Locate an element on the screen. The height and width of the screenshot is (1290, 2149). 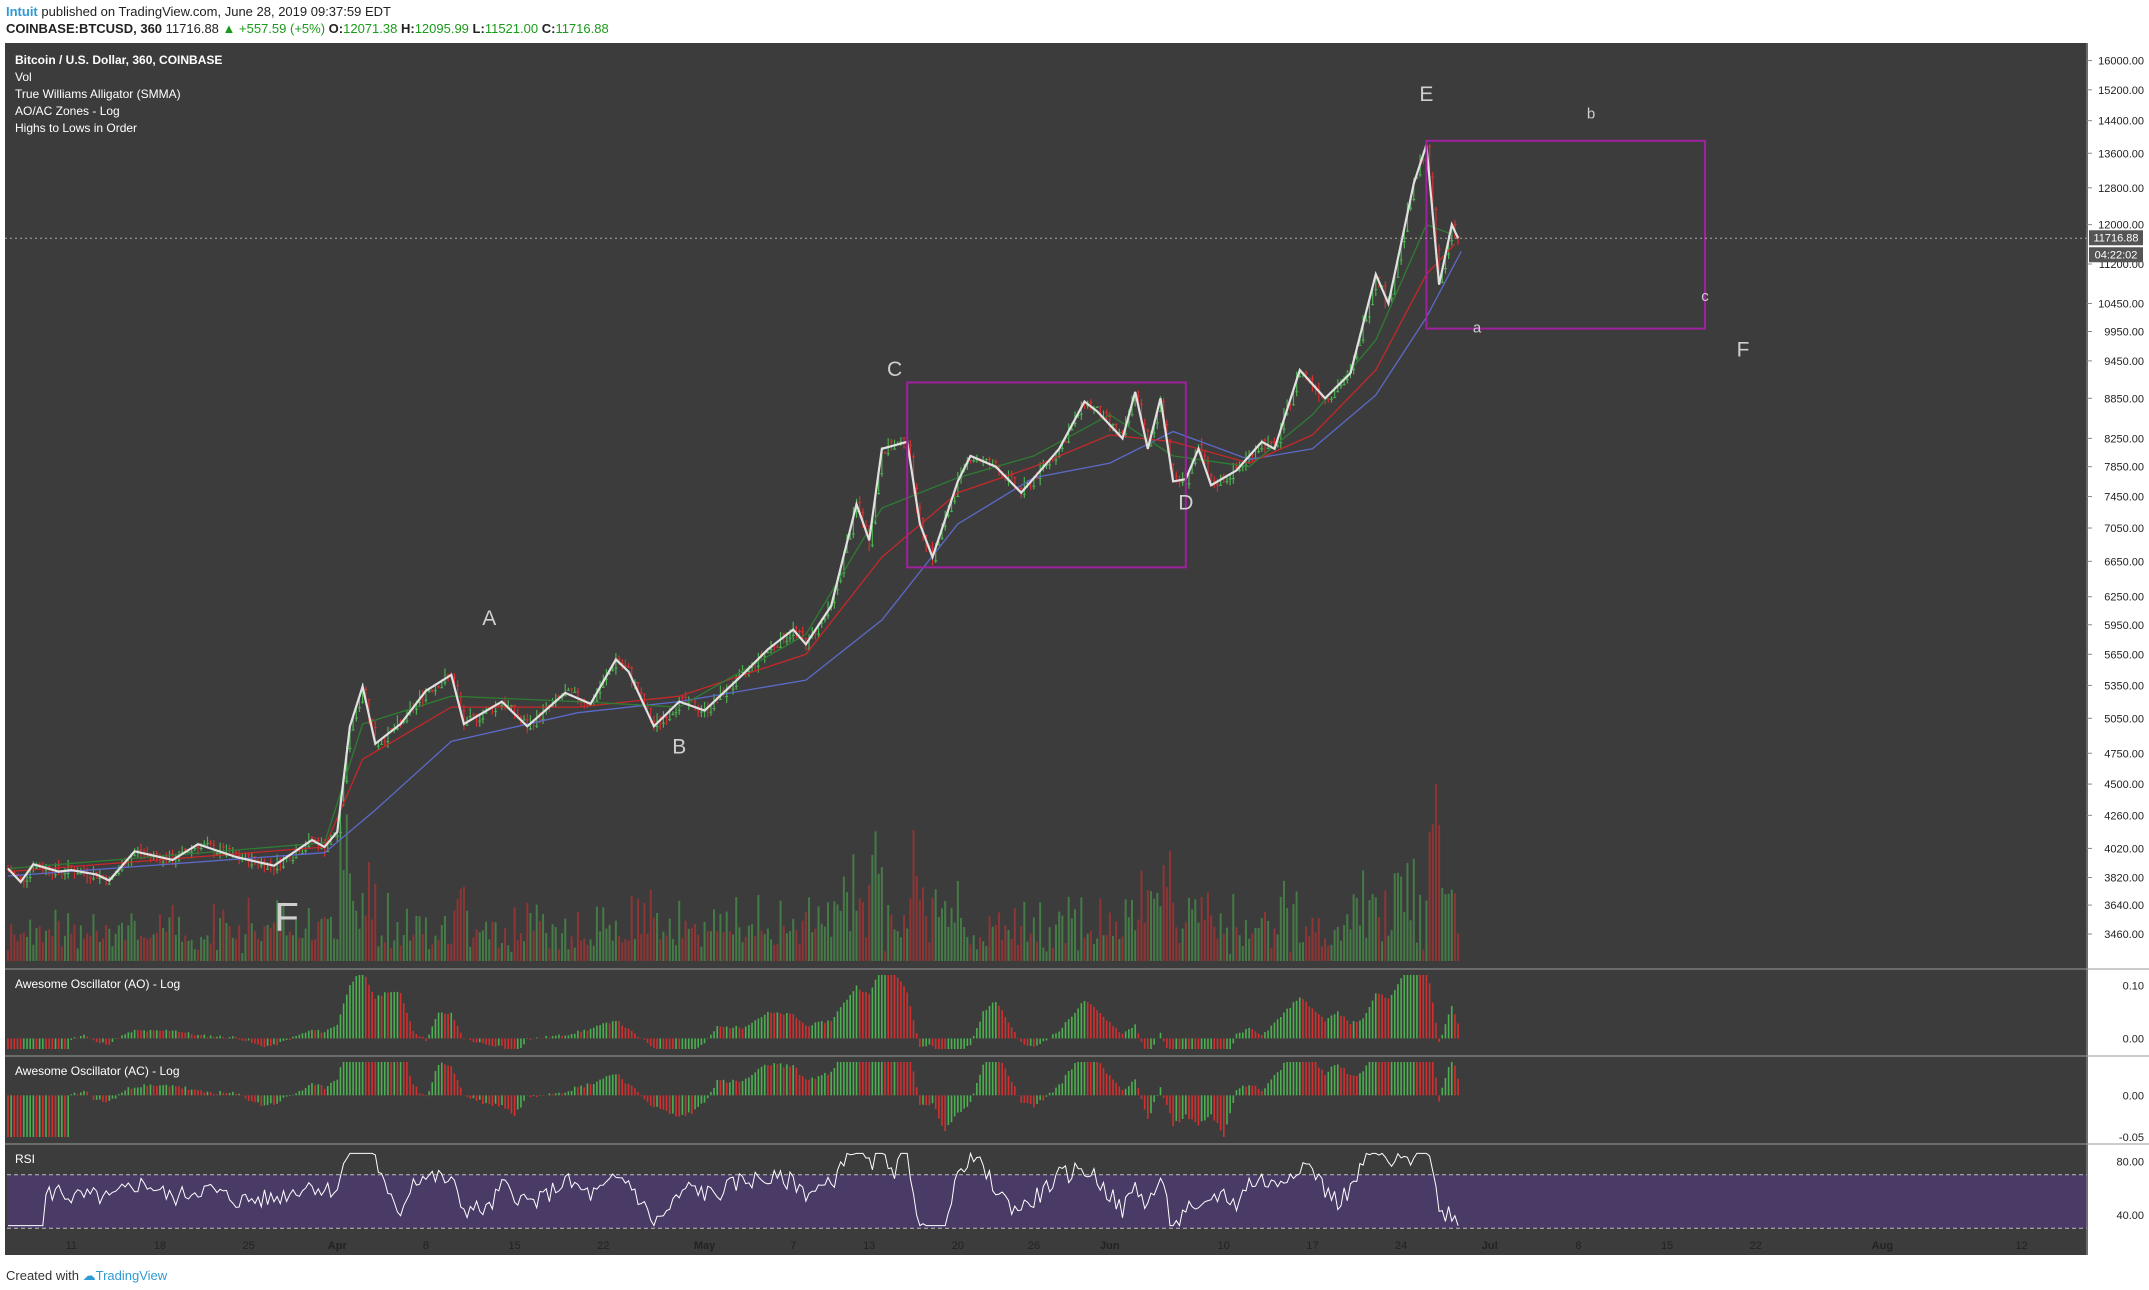
price-value: 11716.88 is located at coordinates (192, 28).